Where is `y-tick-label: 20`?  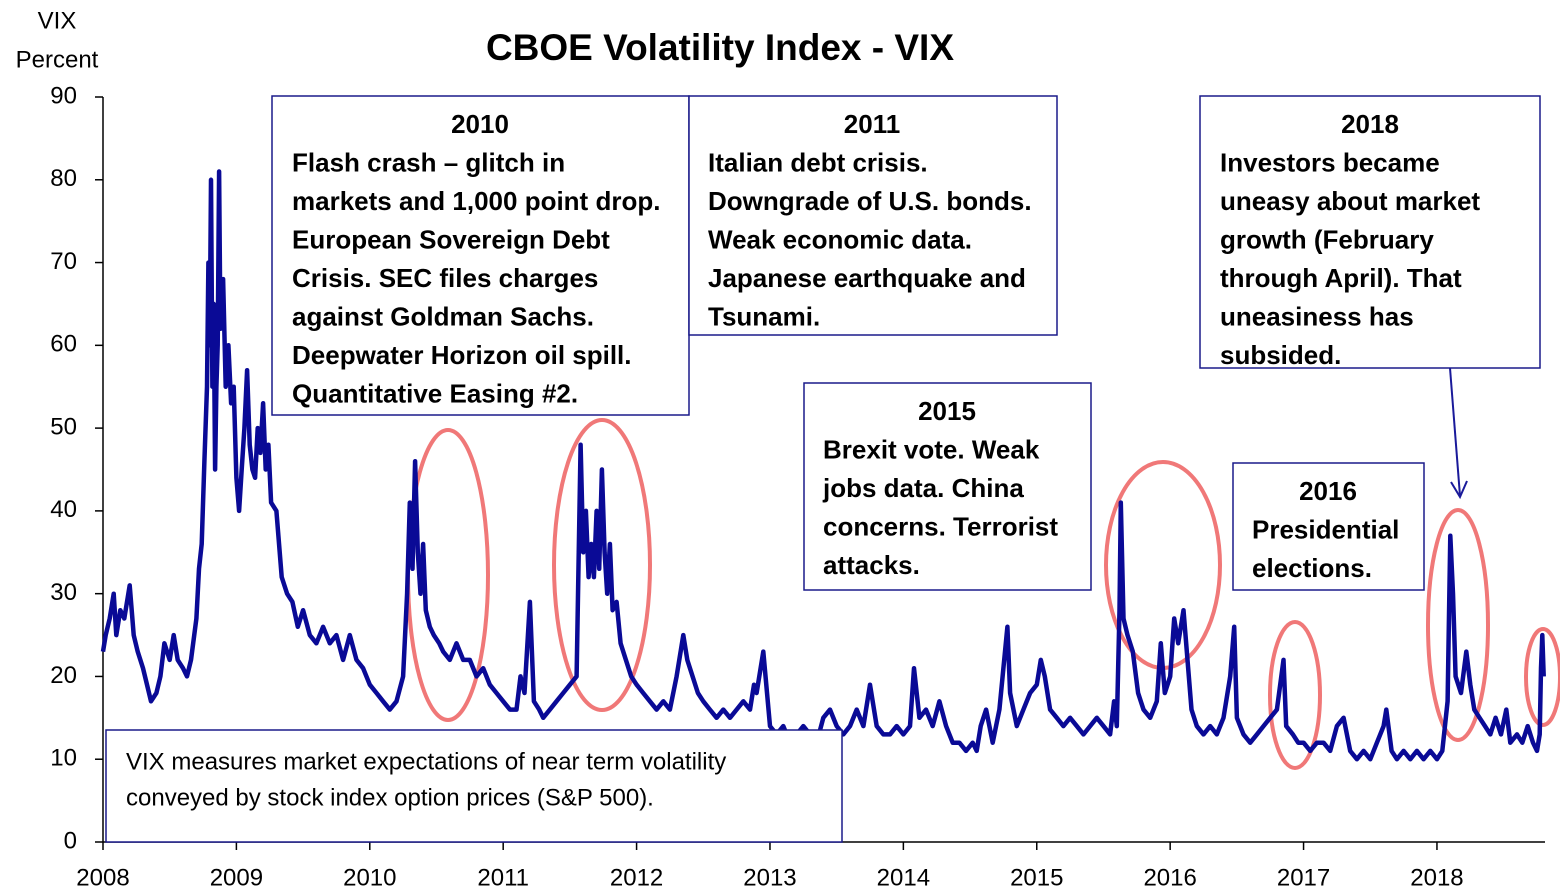 y-tick-label: 20 is located at coordinates (63, 675).